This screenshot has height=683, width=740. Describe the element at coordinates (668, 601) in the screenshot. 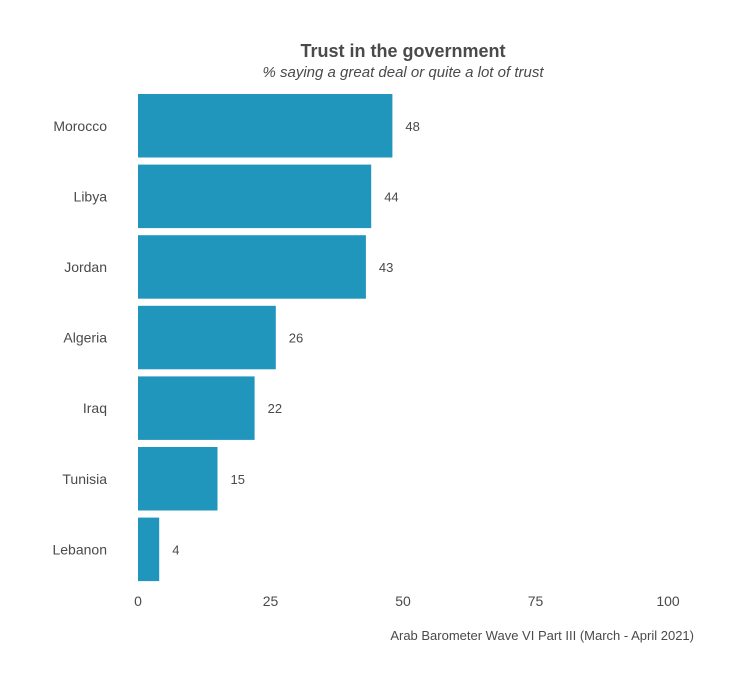

I see `x-tick-label-100: 100` at that location.